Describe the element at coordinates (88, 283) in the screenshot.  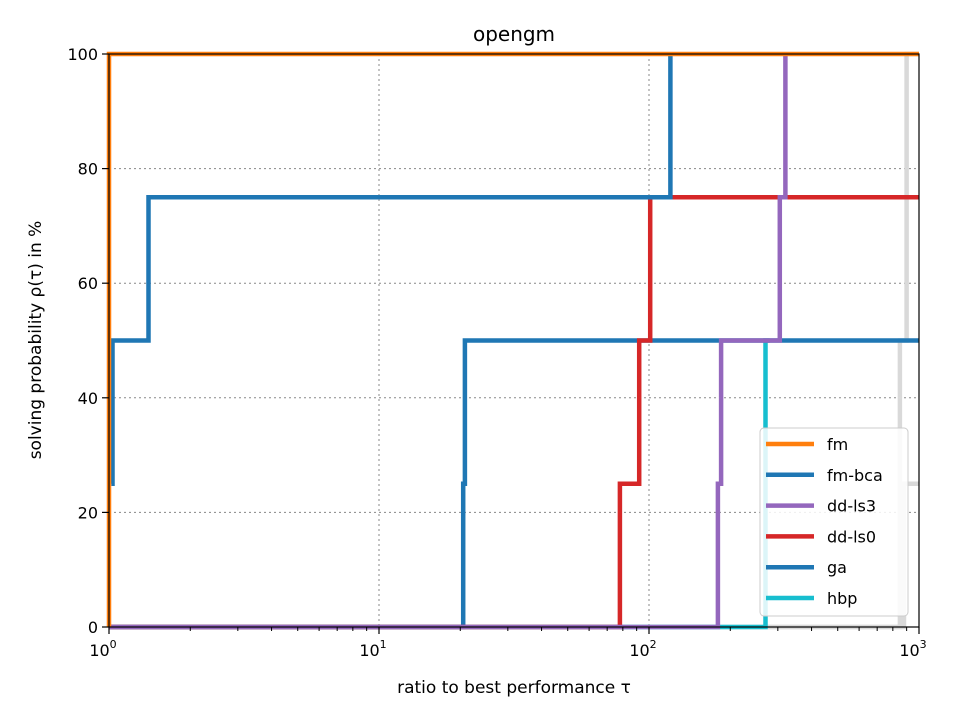
I see `y-tick-label: 60` at that location.